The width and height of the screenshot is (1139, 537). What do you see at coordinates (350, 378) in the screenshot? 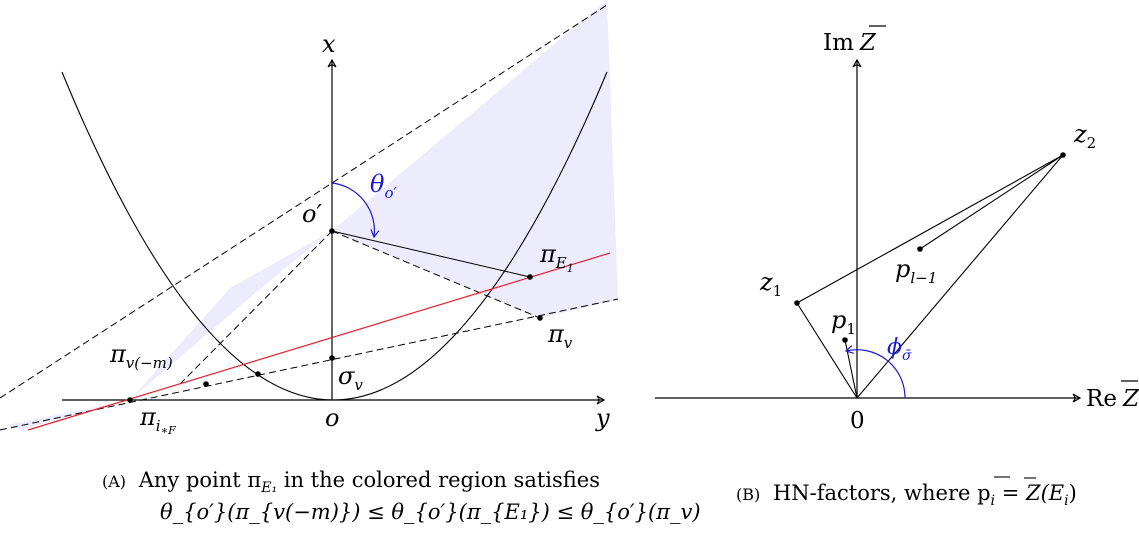
I see `sigma-v-label: σv` at bounding box center [350, 378].